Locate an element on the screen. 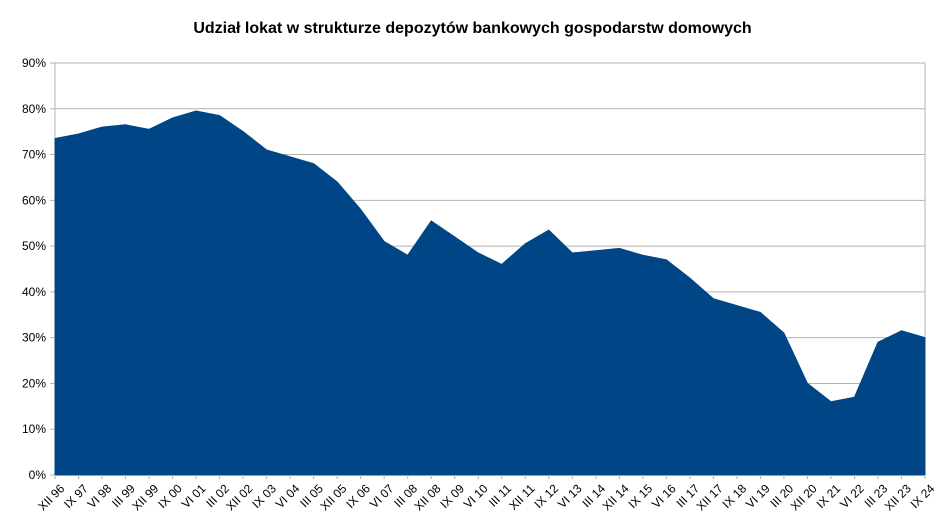 Image resolution: width=945 pixels, height=531 pixels. x-tick-label: XII 14 is located at coordinates (616, 497).